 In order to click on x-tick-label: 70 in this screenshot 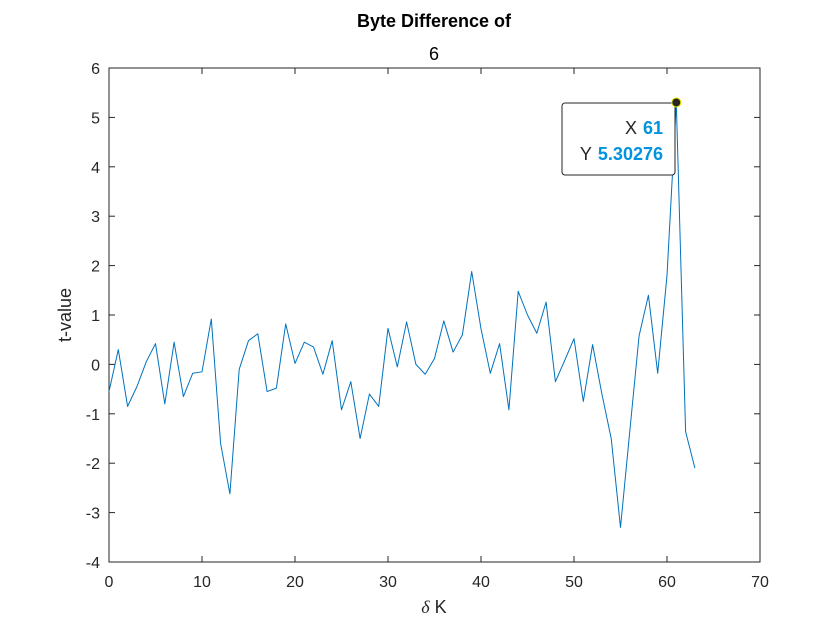, I will do `click(760, 582)`.